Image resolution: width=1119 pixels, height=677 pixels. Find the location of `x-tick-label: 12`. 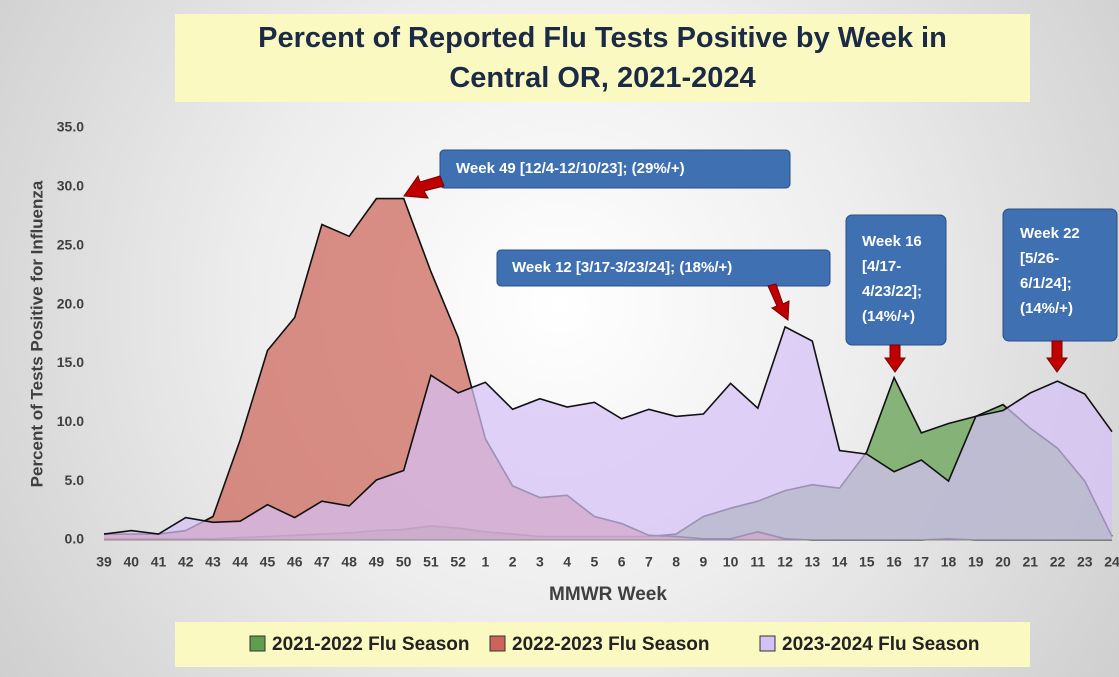

x-tick-label: 12 is located at coordinates (785, 562).